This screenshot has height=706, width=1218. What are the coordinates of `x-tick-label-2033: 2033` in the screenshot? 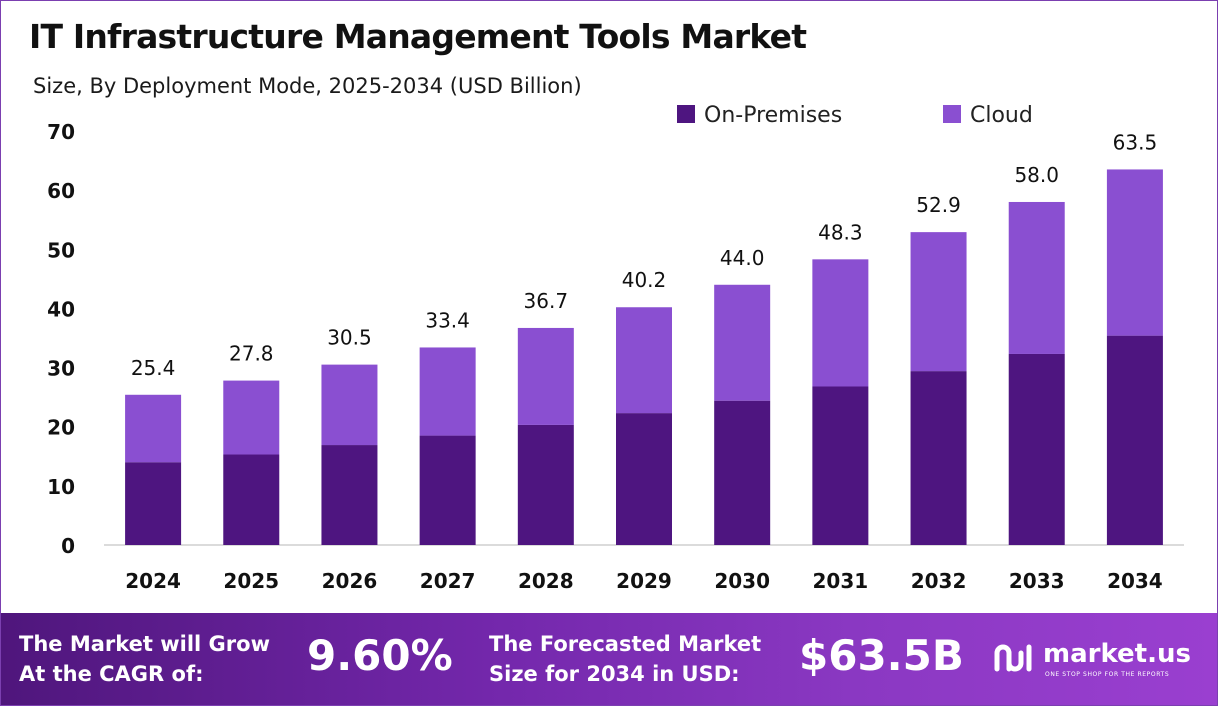 It's located at (1037, 581).